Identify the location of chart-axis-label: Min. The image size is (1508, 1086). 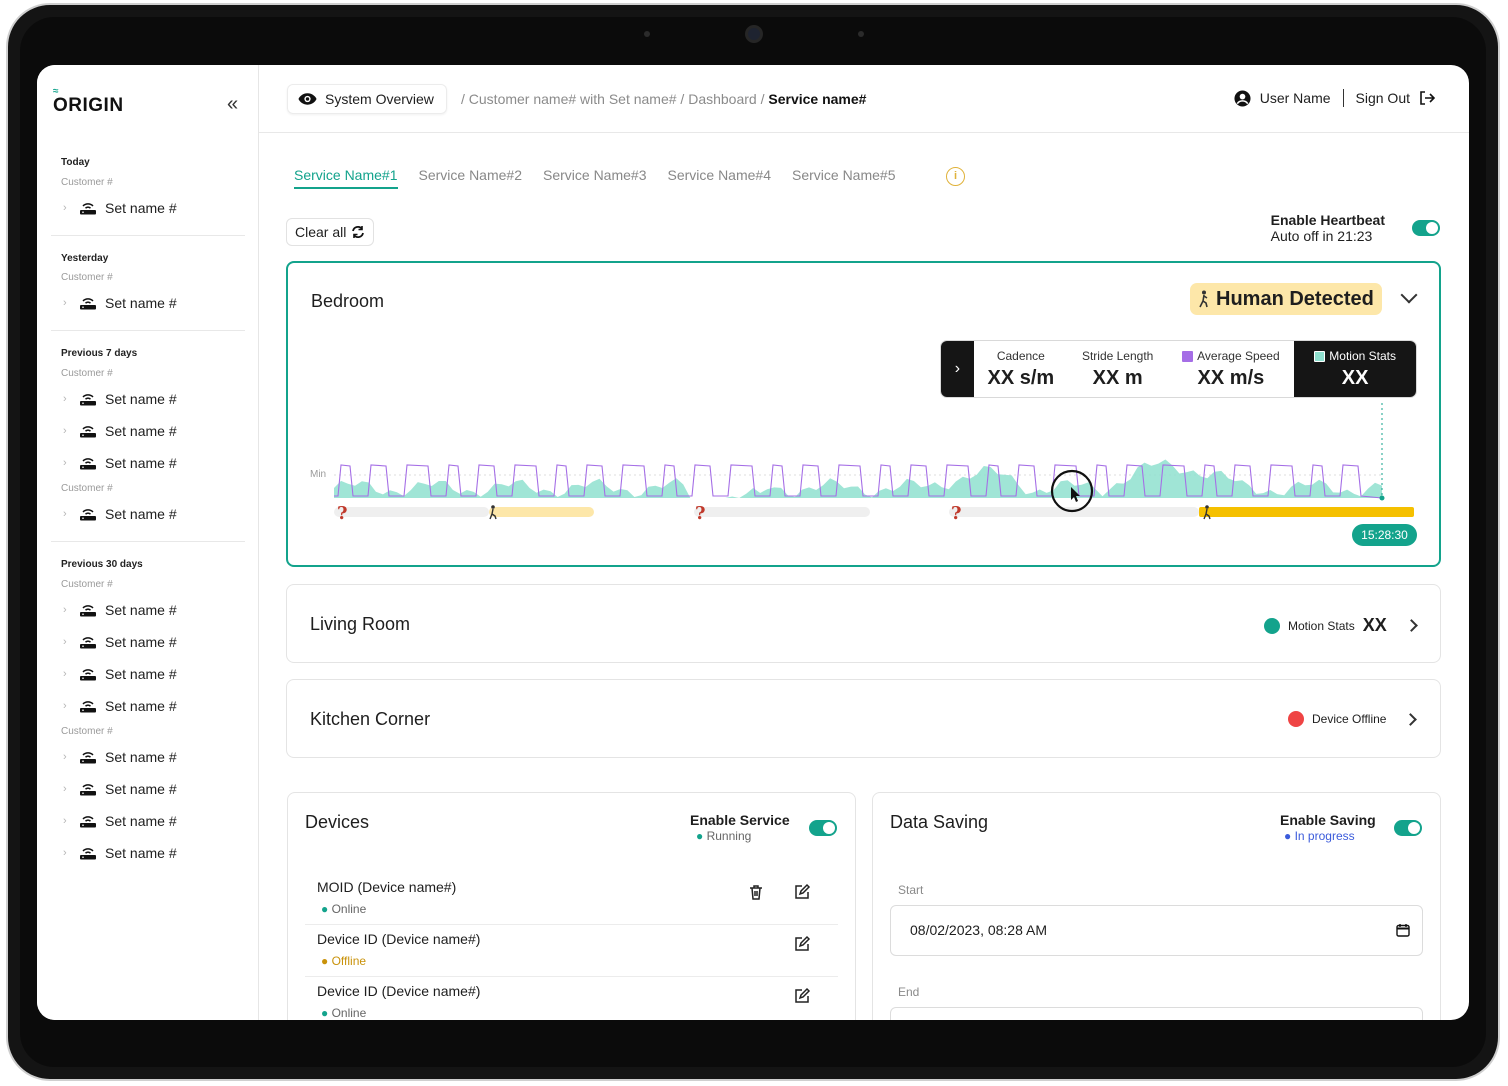
(318, 474).